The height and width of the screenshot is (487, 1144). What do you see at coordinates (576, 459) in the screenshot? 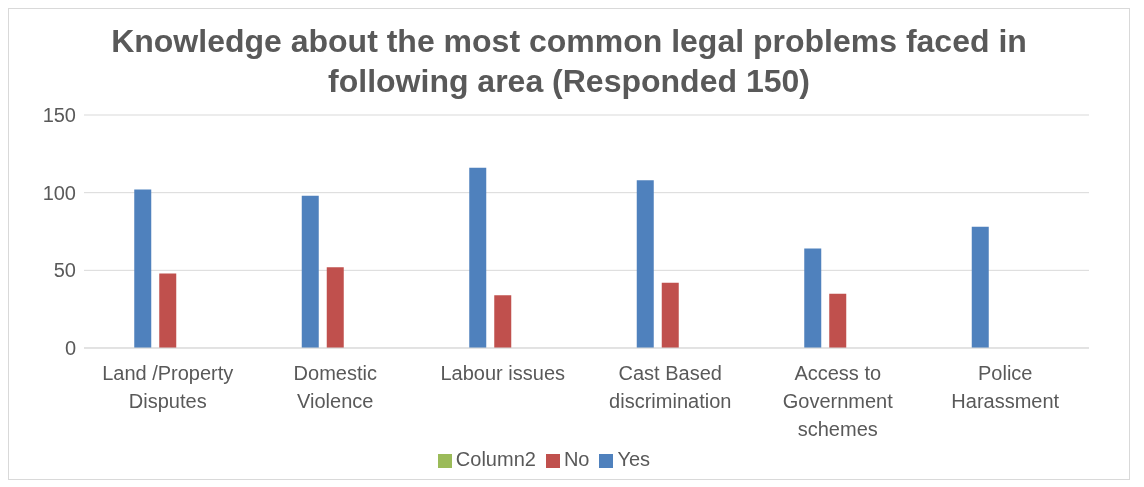
I see `legend-label: No` at bounding box center [576, 459].